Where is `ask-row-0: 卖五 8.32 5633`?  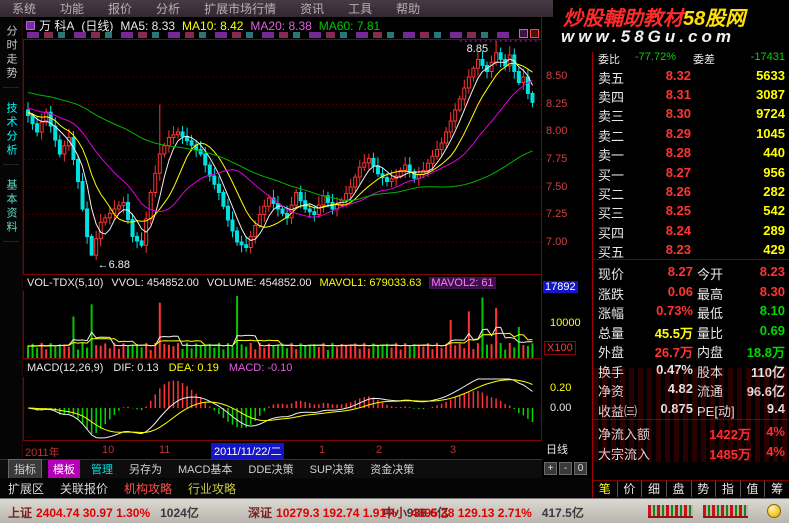
ask-row-0: 卖五 8.32 5633 is located at coordinates (691, 76).